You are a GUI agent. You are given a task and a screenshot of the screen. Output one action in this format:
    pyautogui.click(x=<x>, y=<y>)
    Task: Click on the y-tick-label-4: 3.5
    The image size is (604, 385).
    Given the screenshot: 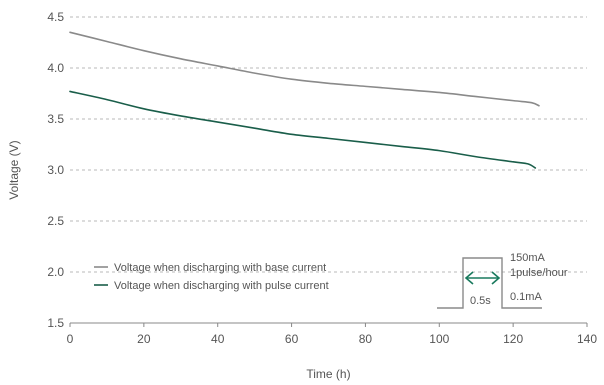 What is the action you would take?
    pyautogui.click(x=55, y=119)
    